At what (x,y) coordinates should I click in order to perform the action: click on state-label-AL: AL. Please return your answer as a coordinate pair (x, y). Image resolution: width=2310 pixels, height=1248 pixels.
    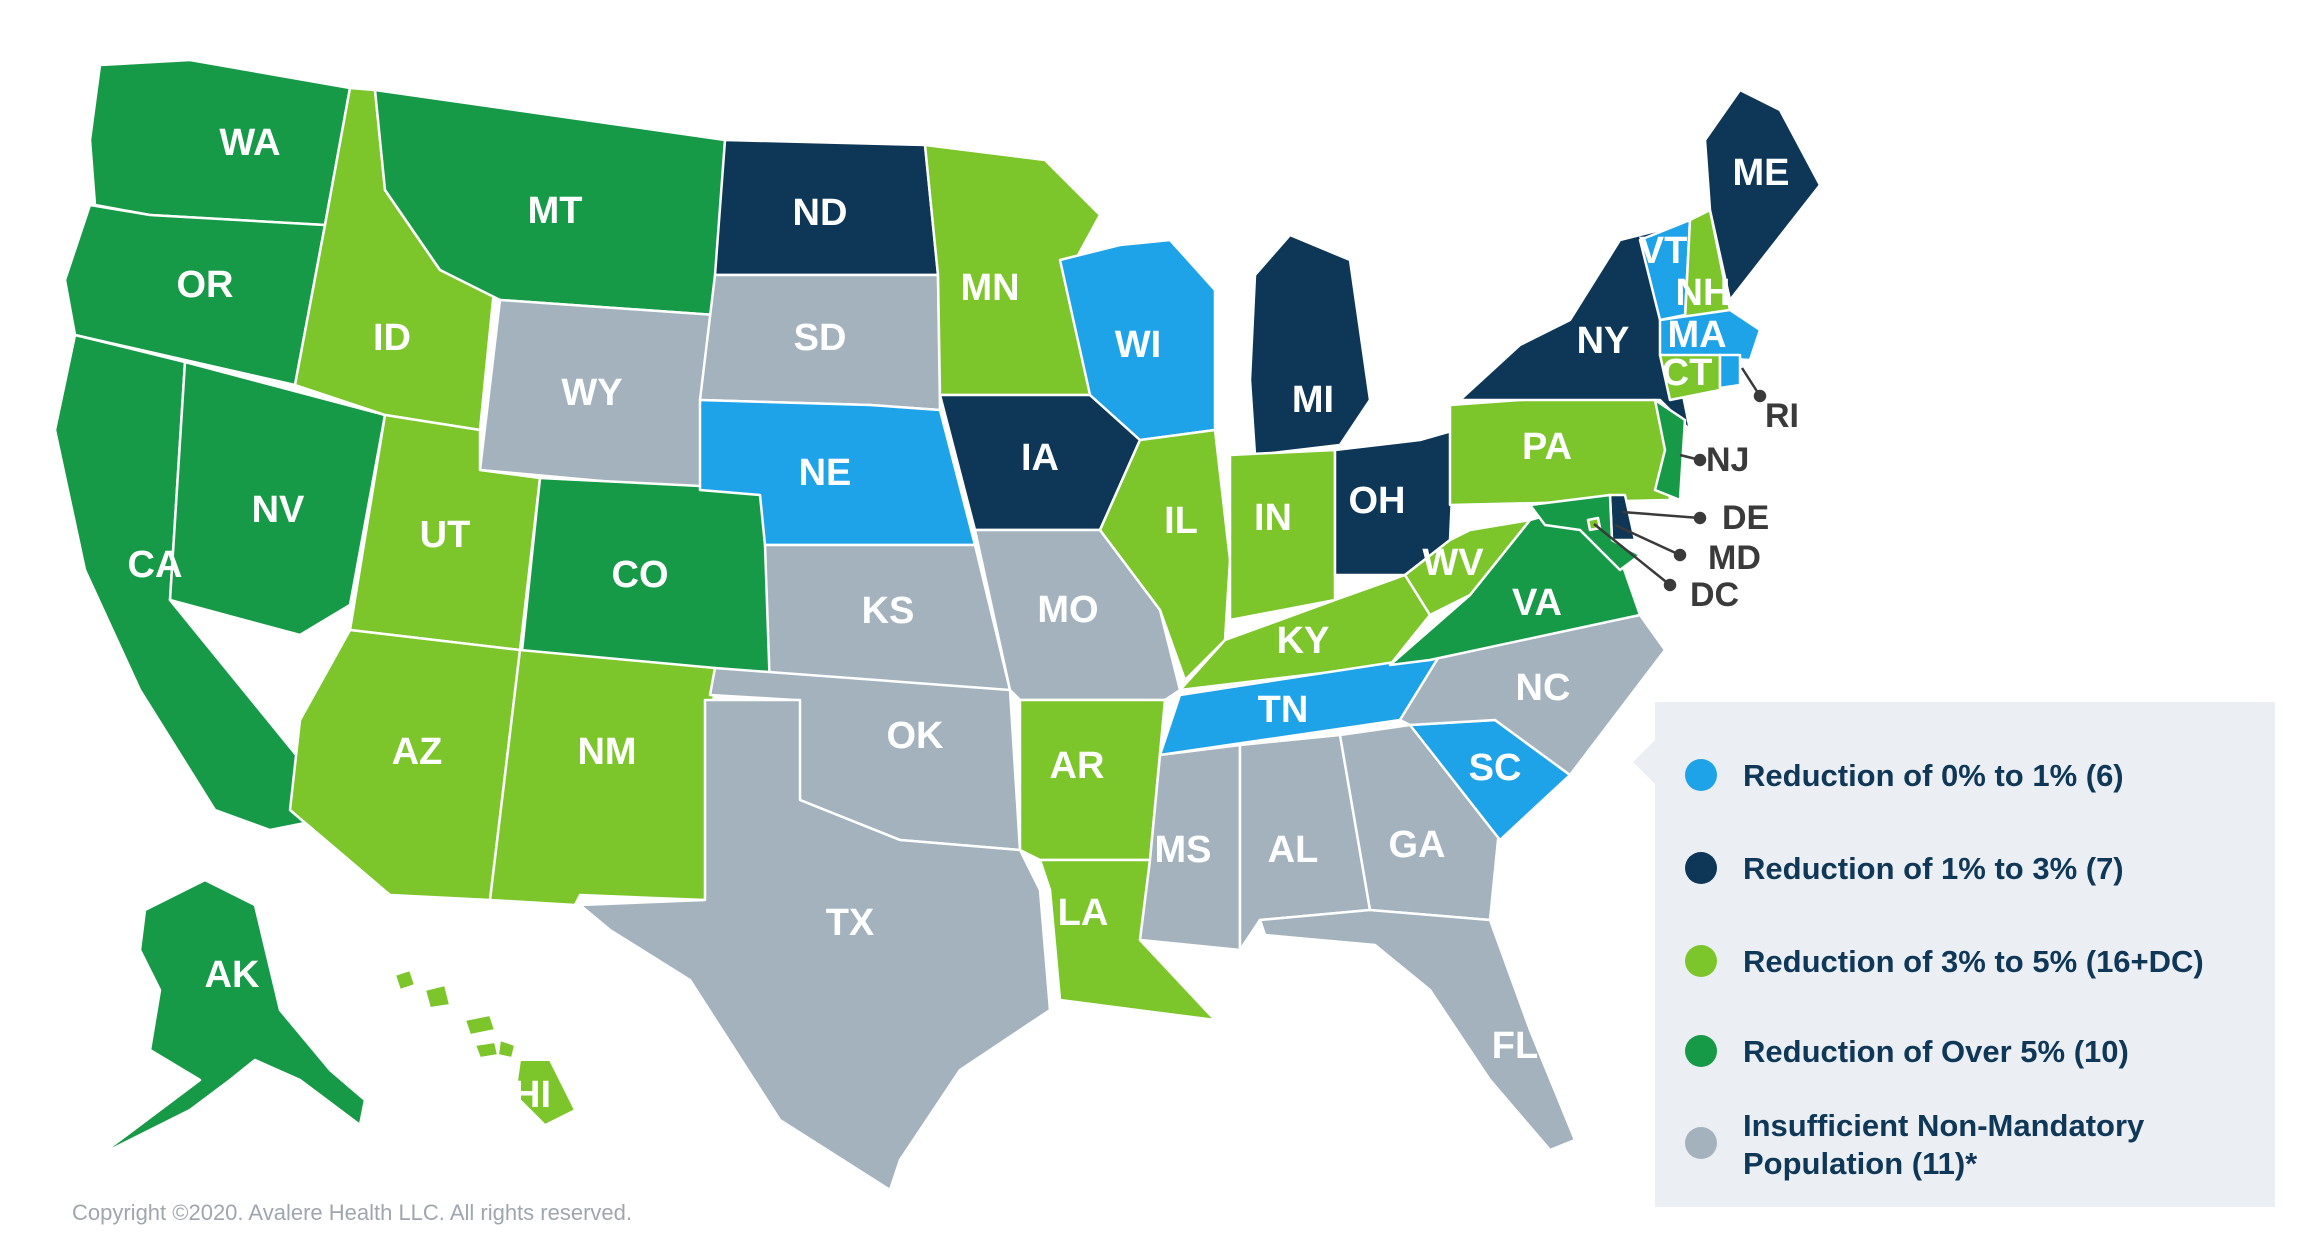
    Looking at the image, I should click on (1293, 850).